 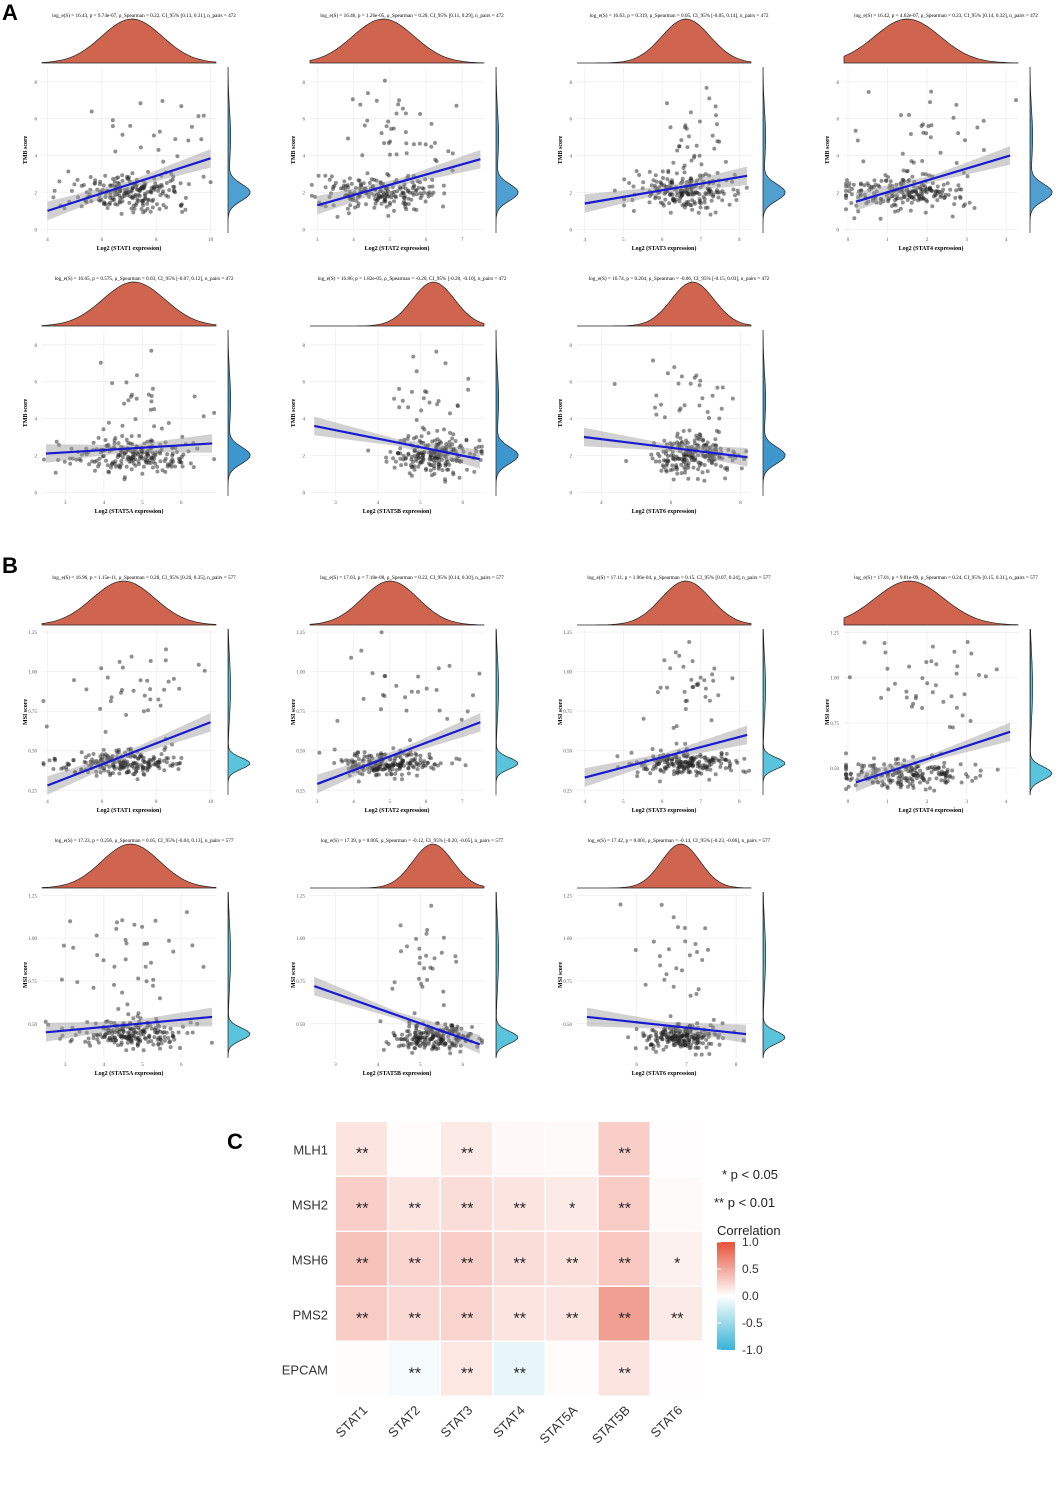 I want to click on panel-label-c: C, so click(x=235, y=1141).